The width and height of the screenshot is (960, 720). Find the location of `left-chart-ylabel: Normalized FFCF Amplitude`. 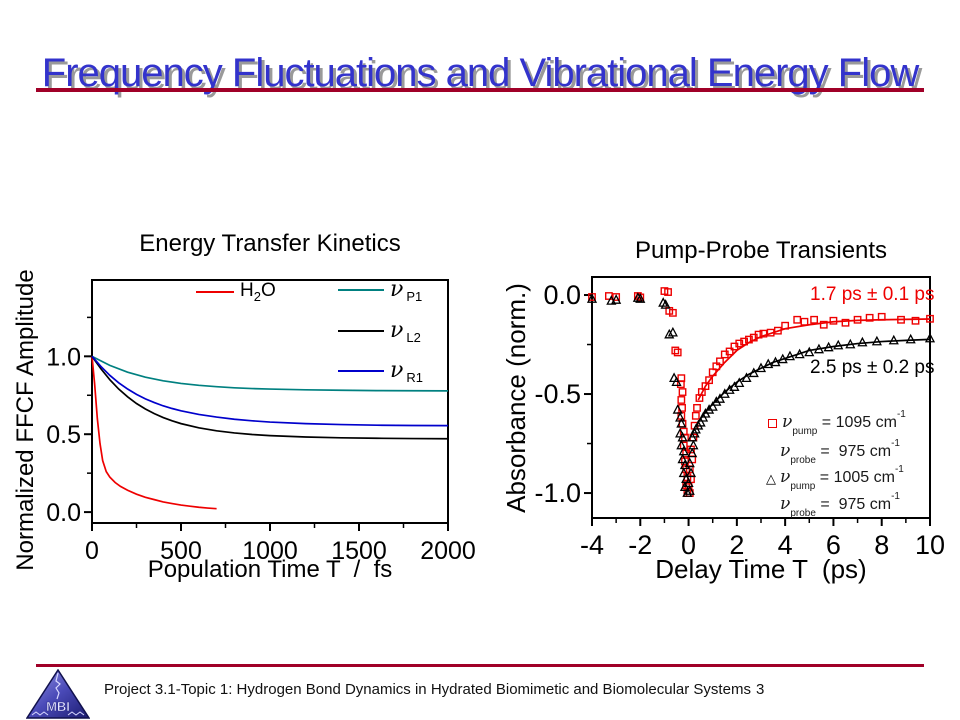

left-chart-ylabel: Normalized FFCF Amplitude is located at coordinates (25, 420).